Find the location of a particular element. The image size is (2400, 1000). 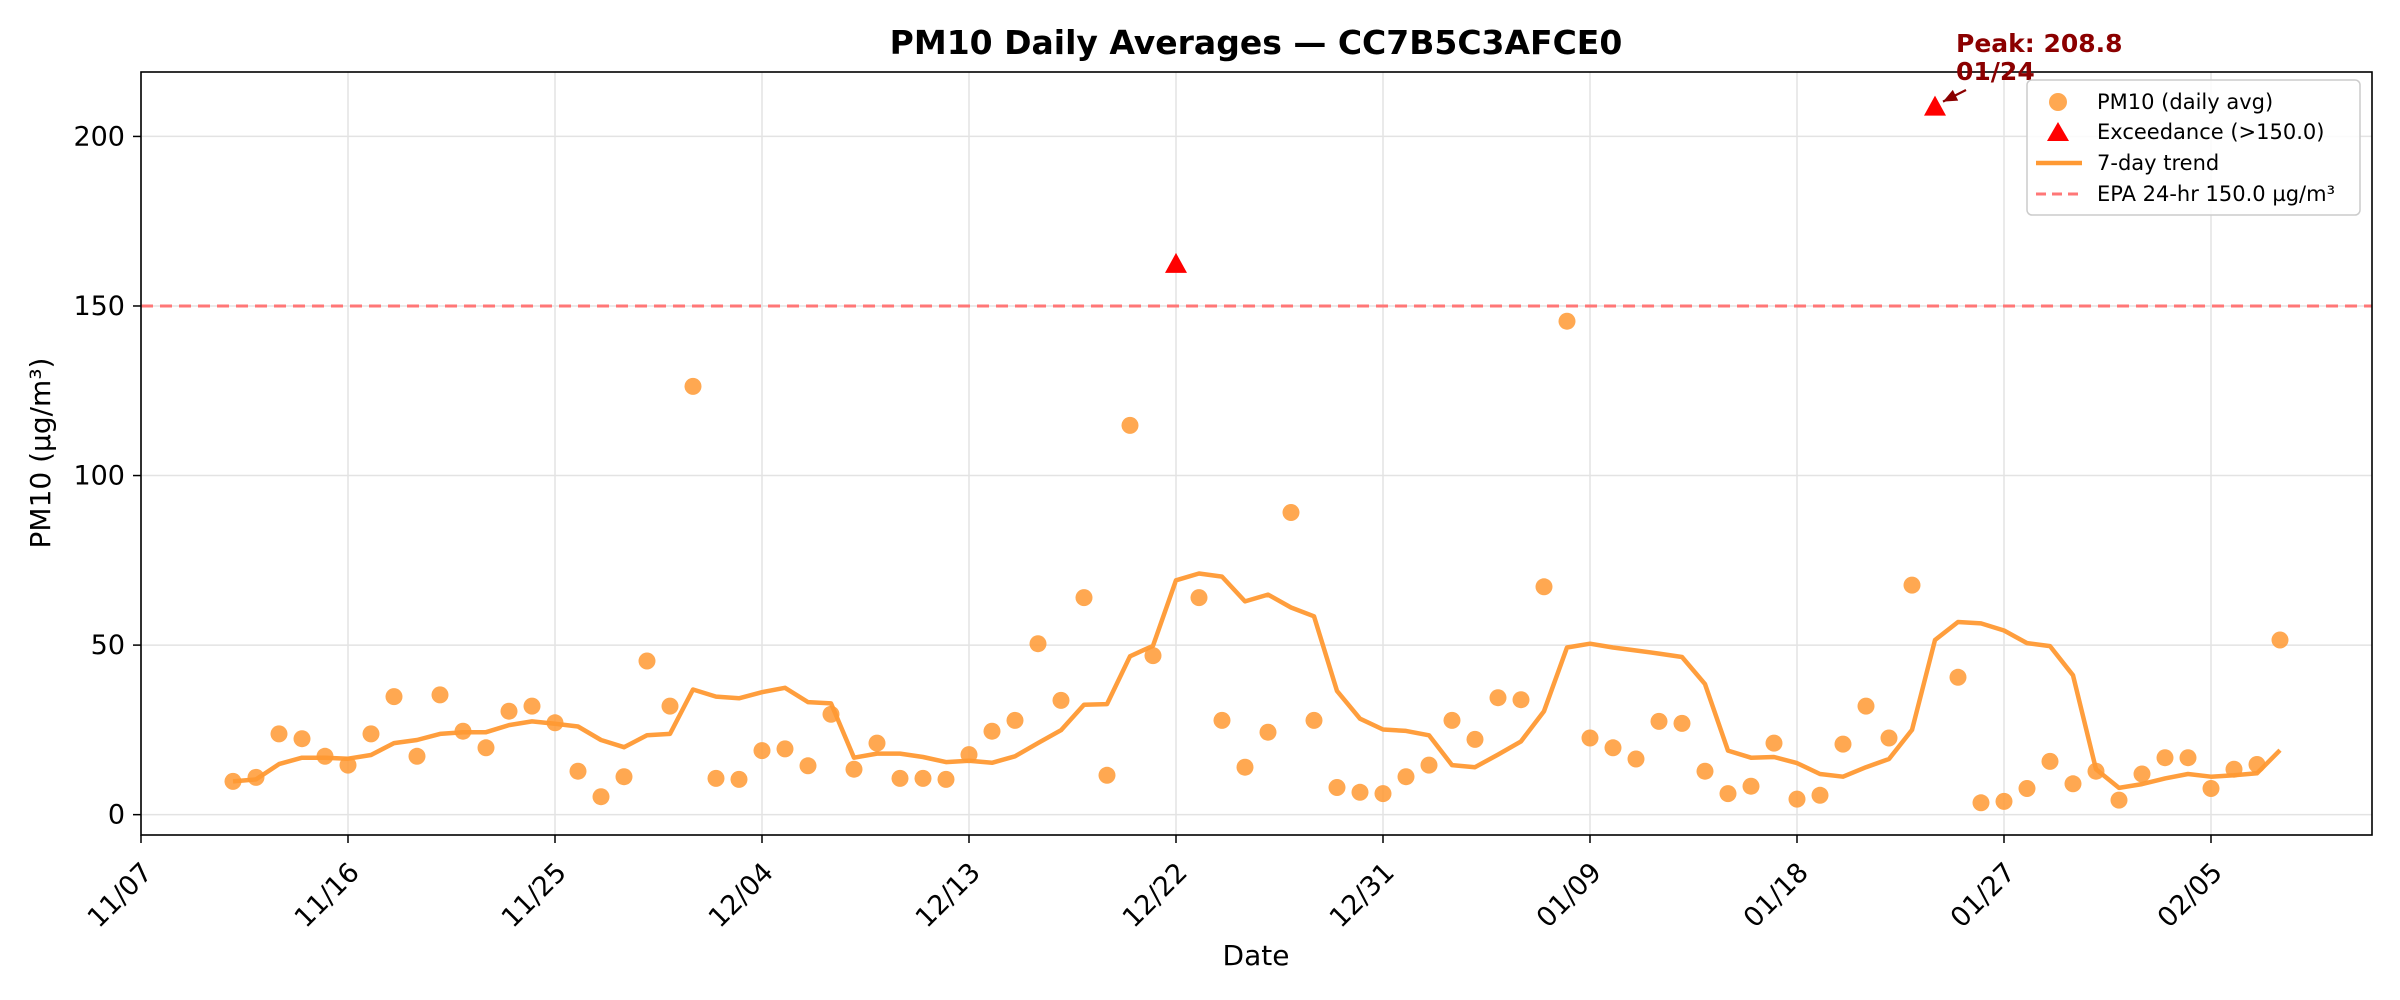

y-axis-ticks: 0 50 100 150 200 is located at coordinates (107, 476).